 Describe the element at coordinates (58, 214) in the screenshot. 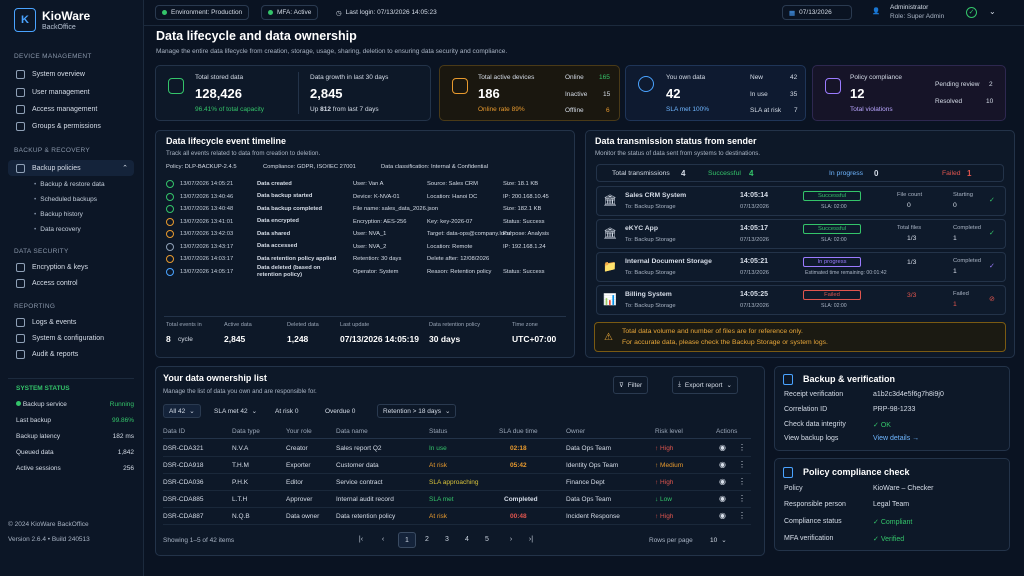

I see `sidebar-subitem: Backup history` at that location.